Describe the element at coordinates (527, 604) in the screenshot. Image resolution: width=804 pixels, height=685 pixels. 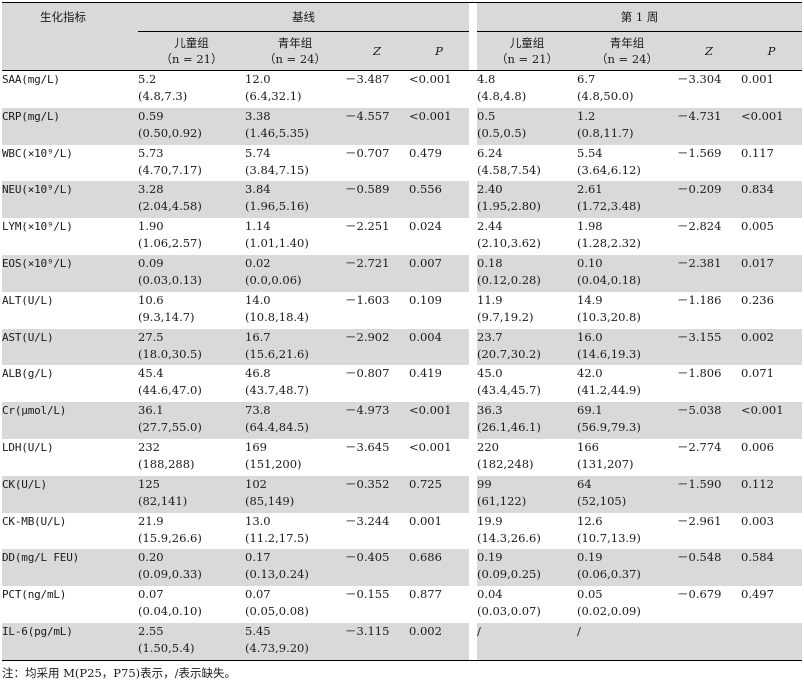
I see `week1-children-value: 0.04 (0.03,0.07)` at that location.